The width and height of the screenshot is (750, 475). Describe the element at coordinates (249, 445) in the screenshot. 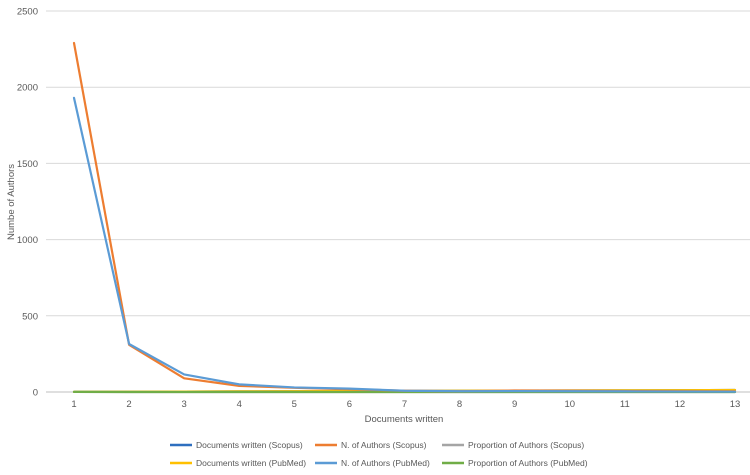

I see `legend-label: Documents written (Scopus)` at that location.